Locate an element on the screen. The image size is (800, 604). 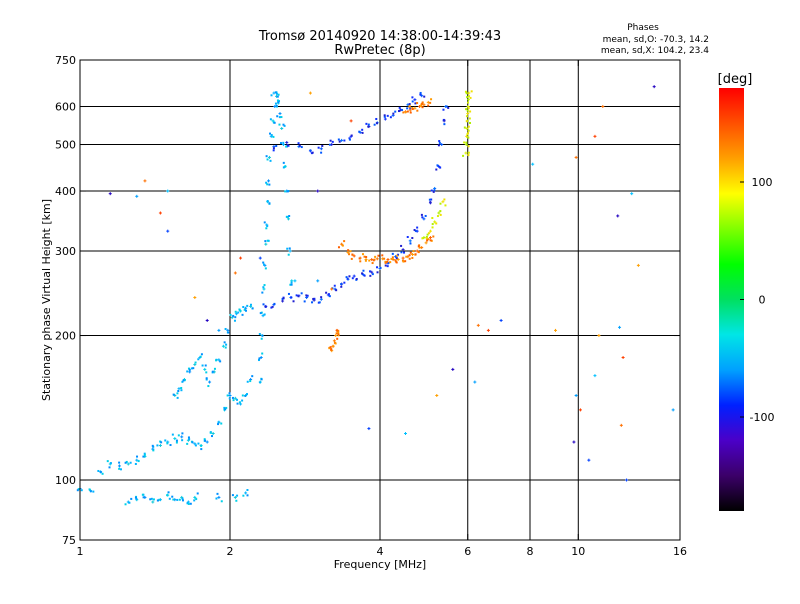
x-tick-label: 2 is located at coordinates (230, 551).